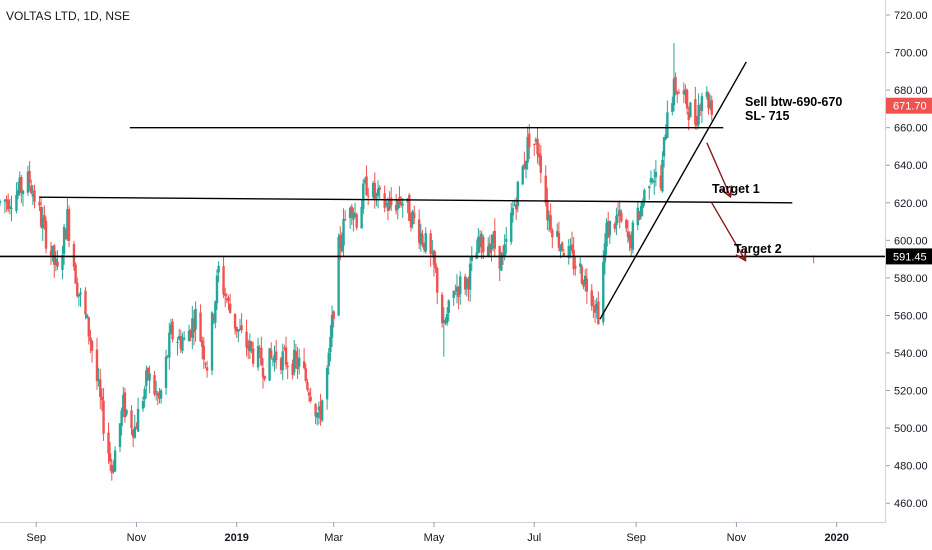 Image resolution: width=932 pixels, height=550 pixels. I want to click on y-tick-label: 600.00, so click(911, 241).